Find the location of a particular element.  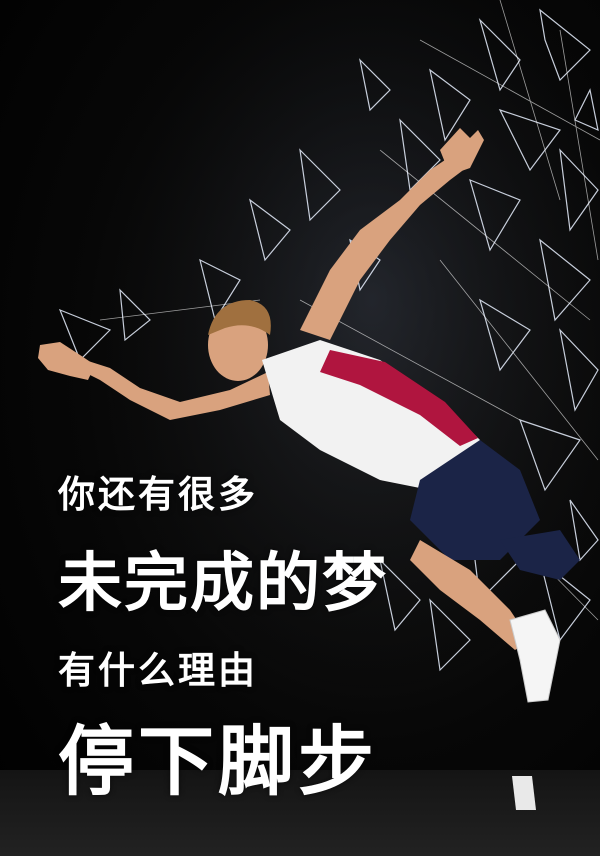

tagline-line-2: 未完成的梦 is located at coordinates (223, 584).